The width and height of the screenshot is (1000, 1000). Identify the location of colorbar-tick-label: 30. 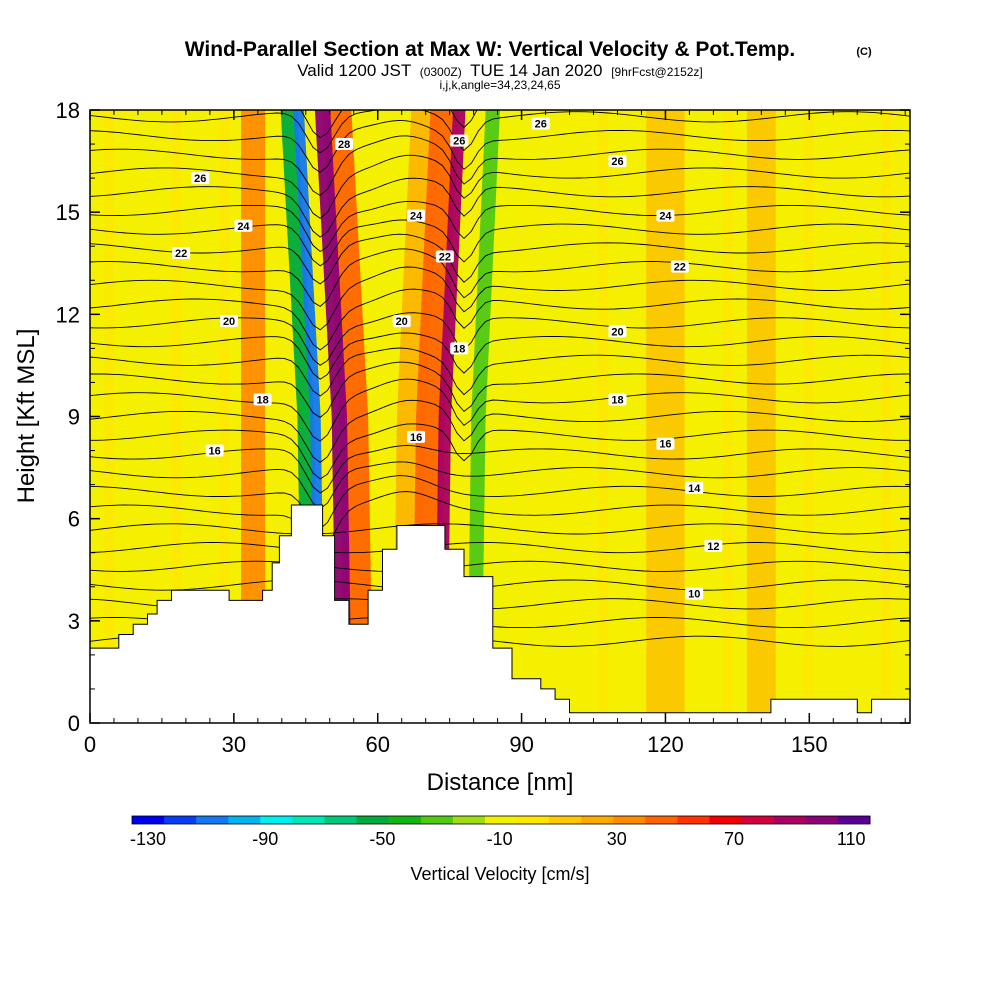
(617, 839).